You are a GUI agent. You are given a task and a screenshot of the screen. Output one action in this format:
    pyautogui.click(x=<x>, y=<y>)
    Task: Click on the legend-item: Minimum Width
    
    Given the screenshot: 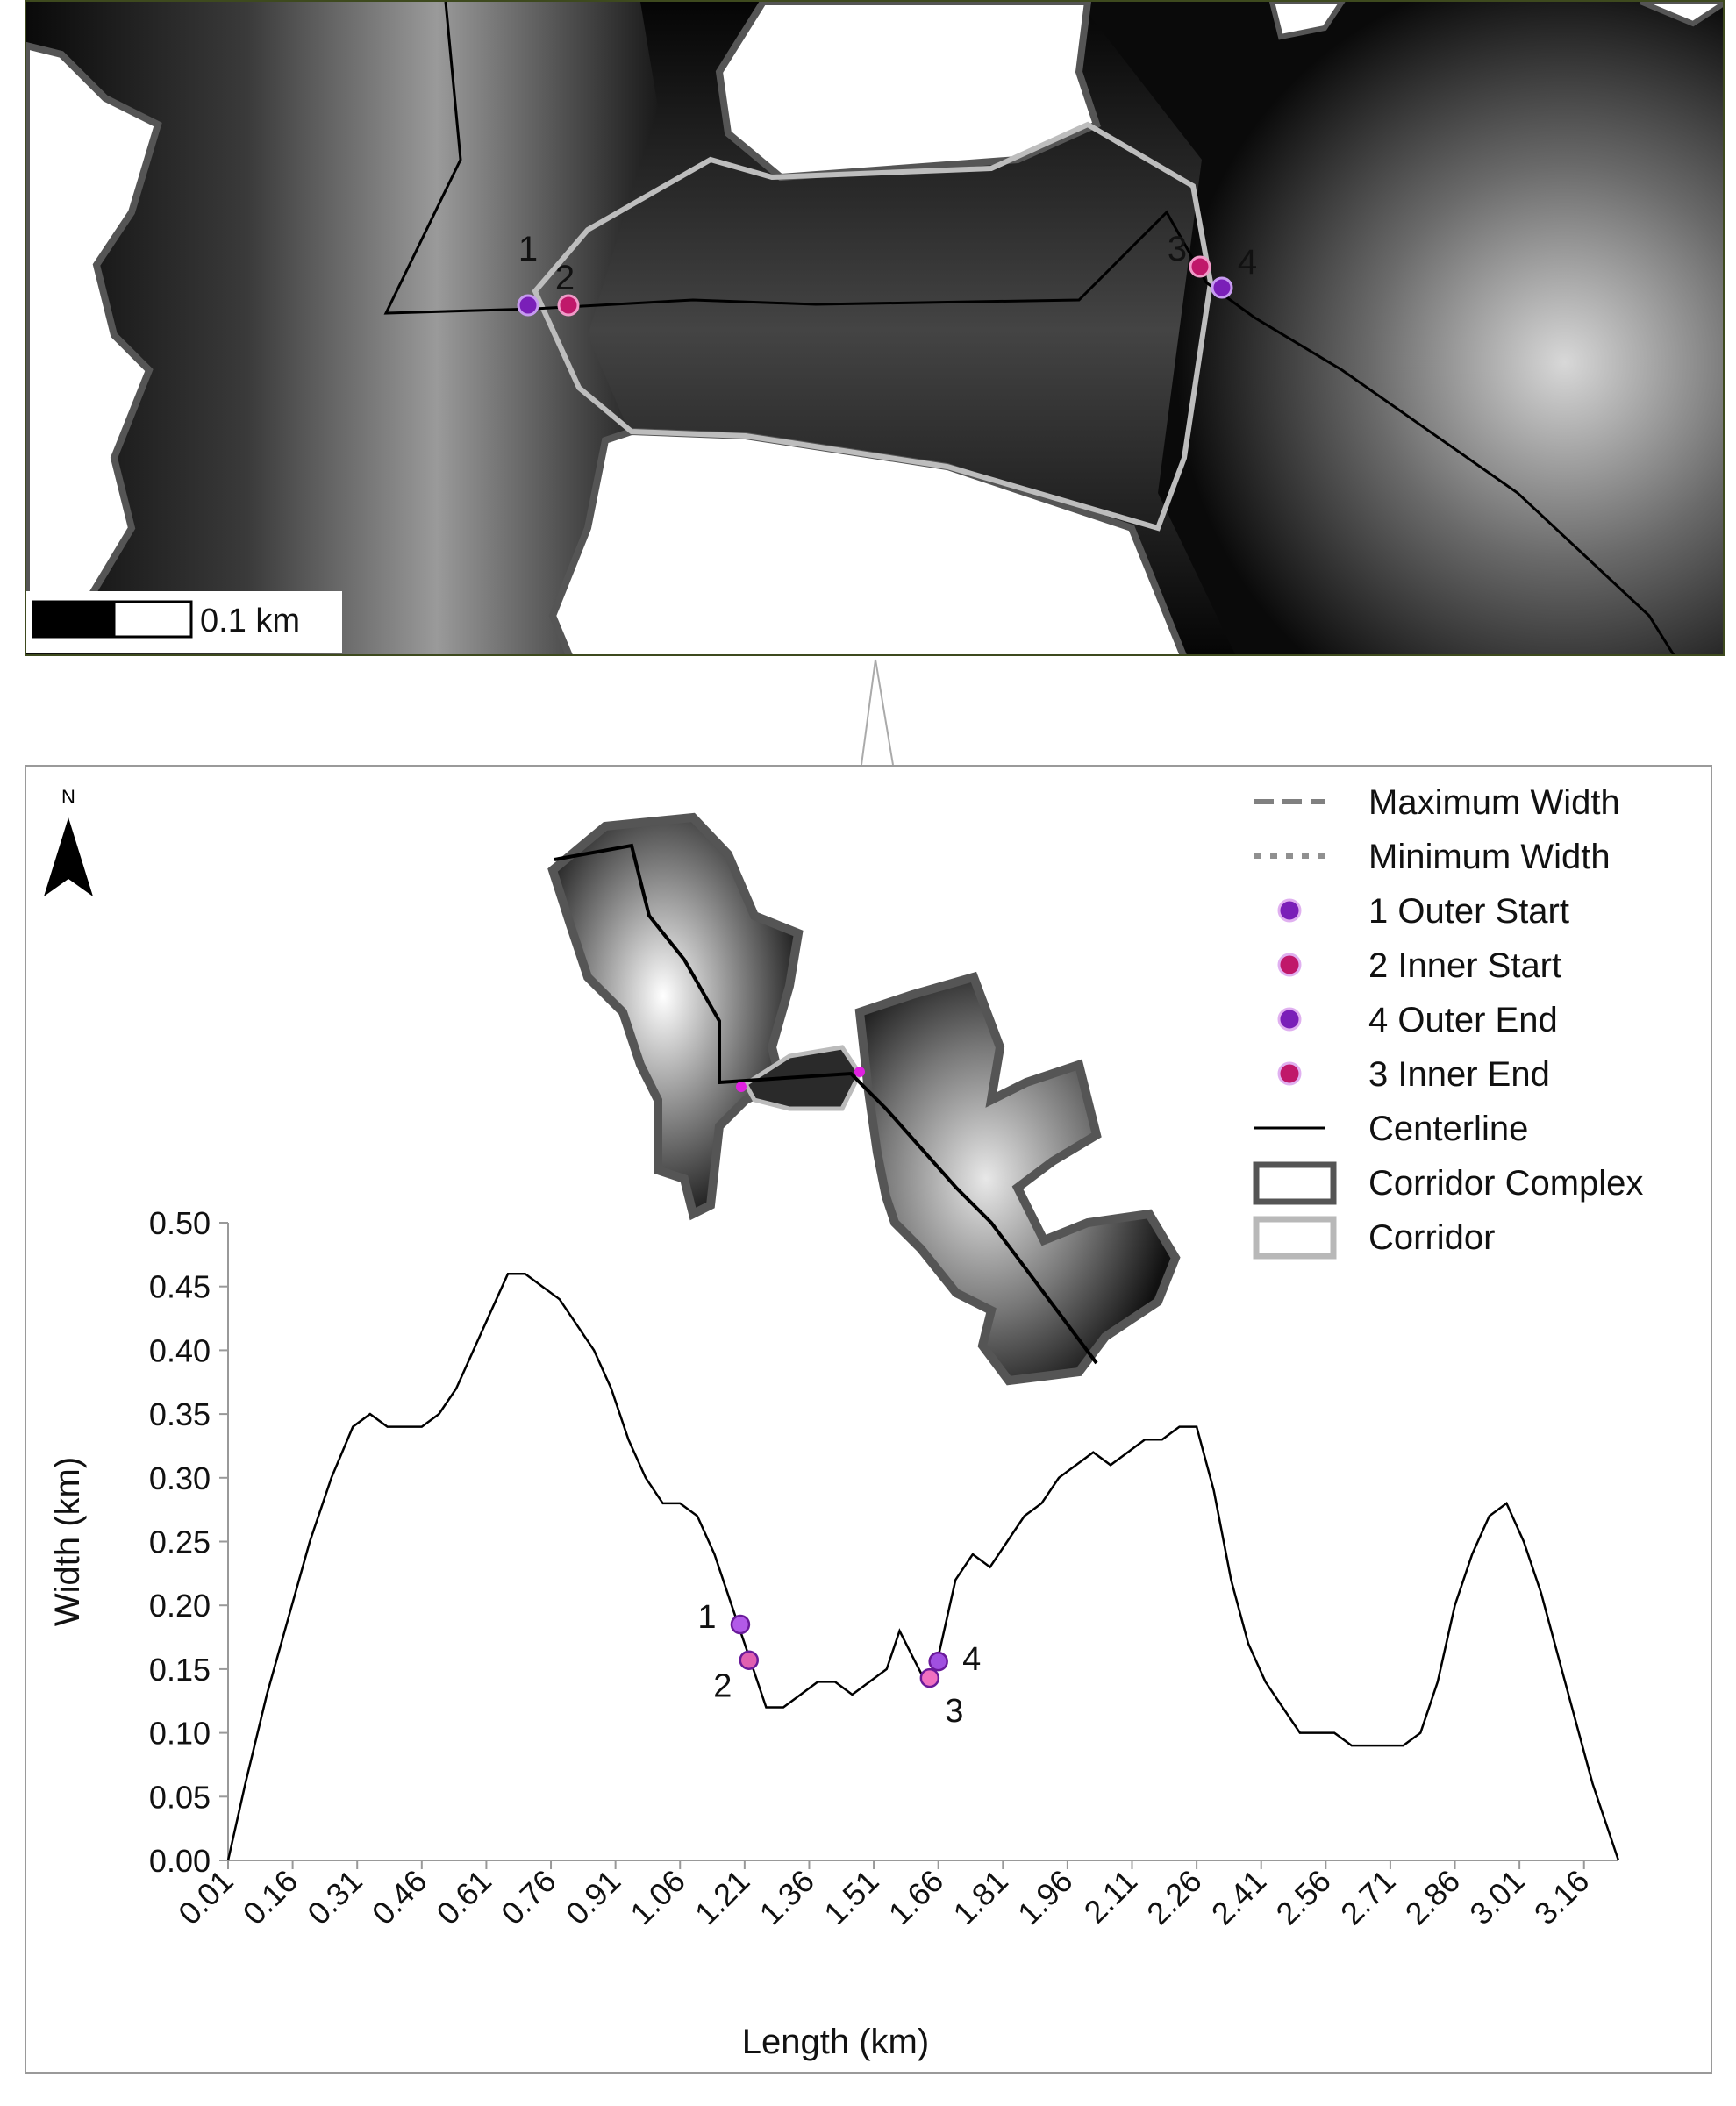 What is the action you would take?
    pyautogui.click(x=1432, y=857)
    